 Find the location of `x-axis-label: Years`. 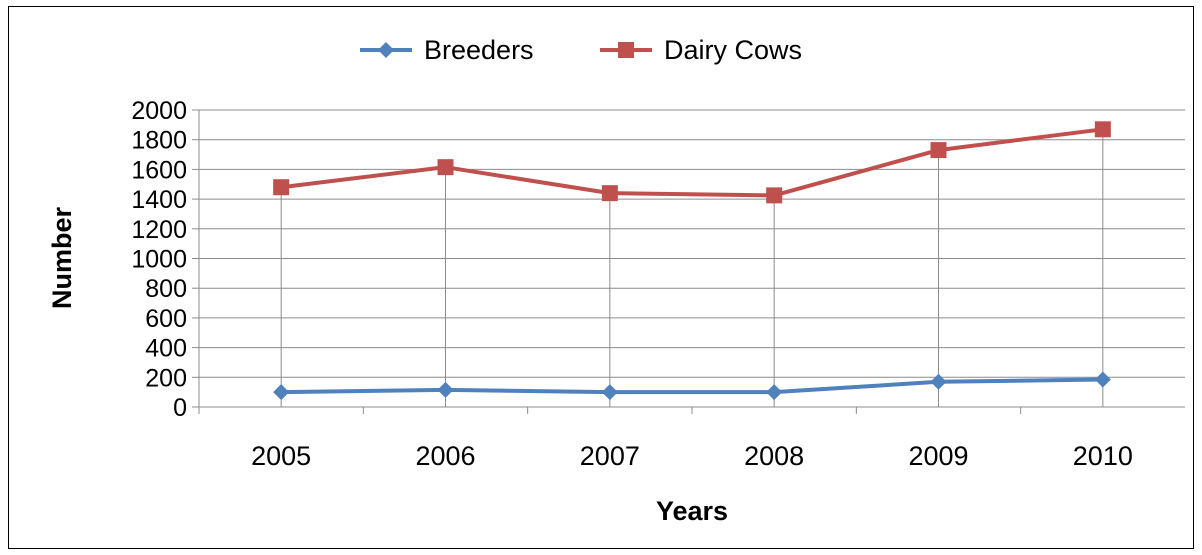

x-axis-label: Years is located at coordinates (692, 511).